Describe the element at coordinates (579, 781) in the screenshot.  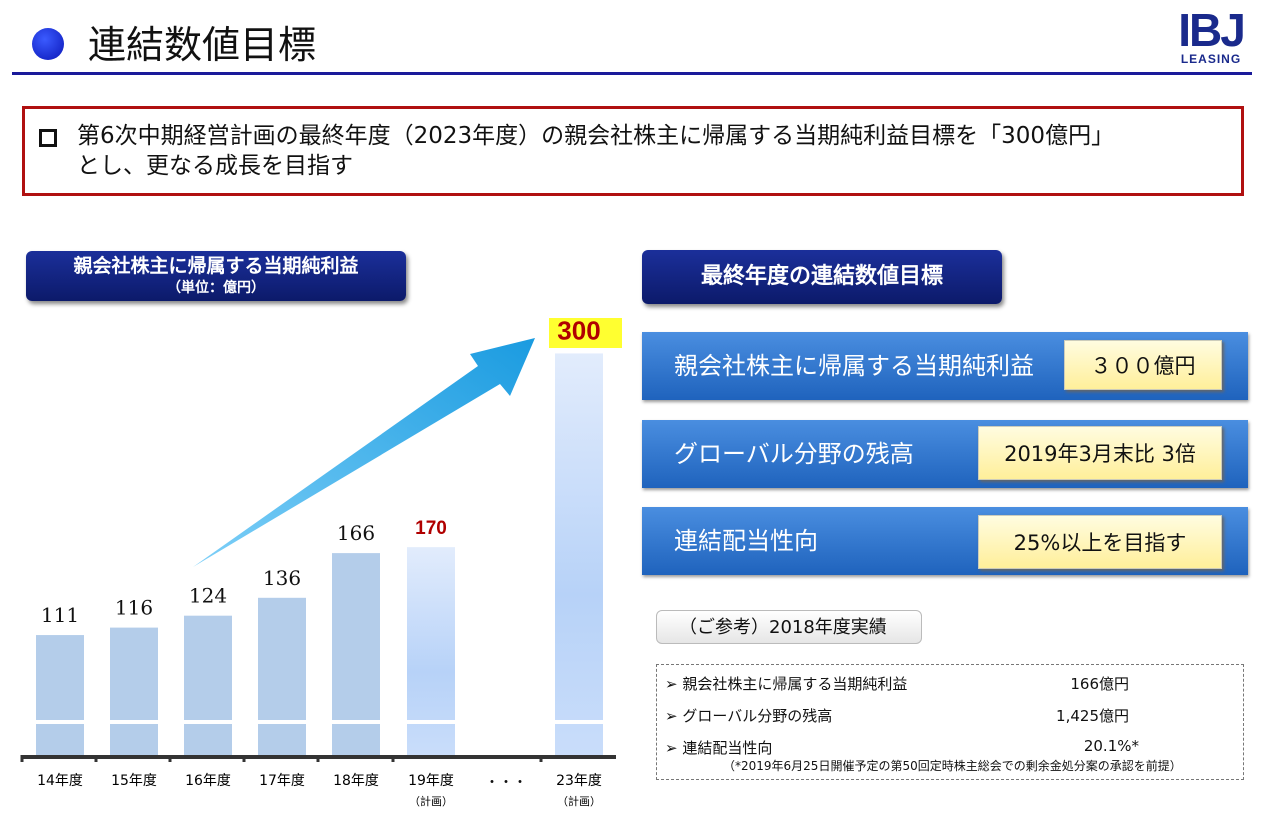
I see `category-label: 23年度` at that location.